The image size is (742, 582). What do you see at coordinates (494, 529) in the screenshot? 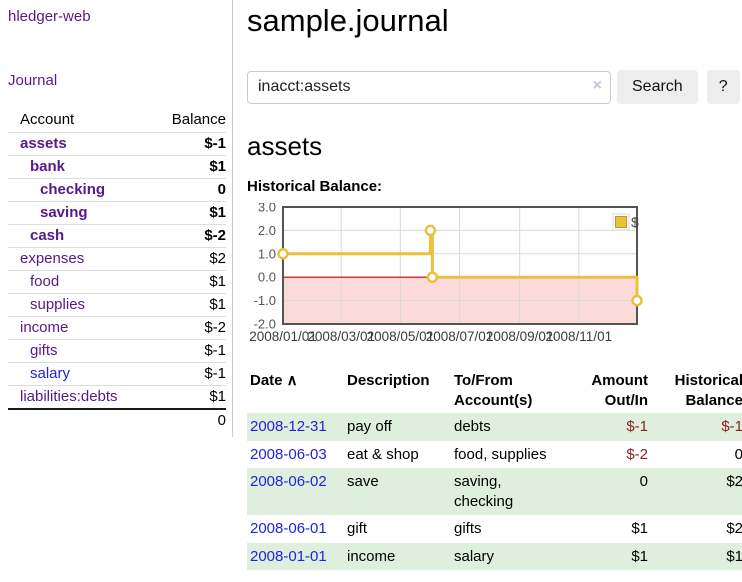
I see `transaction-row: 2008-06-01 gift gifts $1 $2` at bounding box center [494, 529].